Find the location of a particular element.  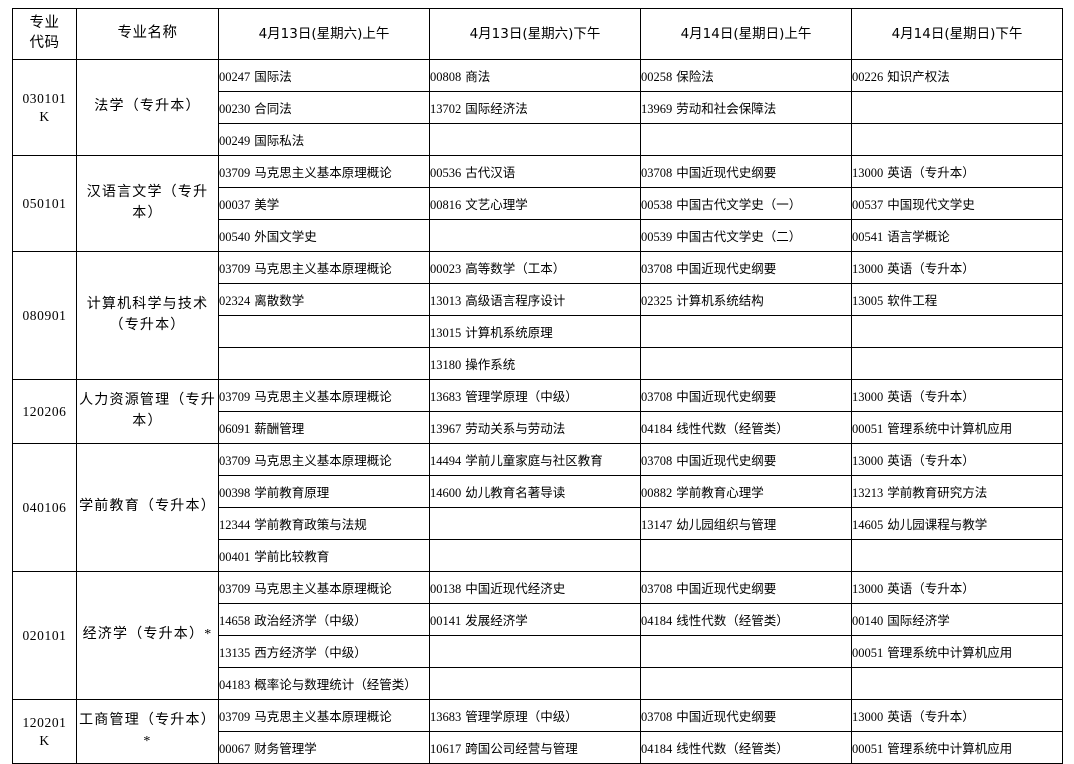

subject-cell: 13147 幼儿园组织与管理 is located at coordinates (746, 523).